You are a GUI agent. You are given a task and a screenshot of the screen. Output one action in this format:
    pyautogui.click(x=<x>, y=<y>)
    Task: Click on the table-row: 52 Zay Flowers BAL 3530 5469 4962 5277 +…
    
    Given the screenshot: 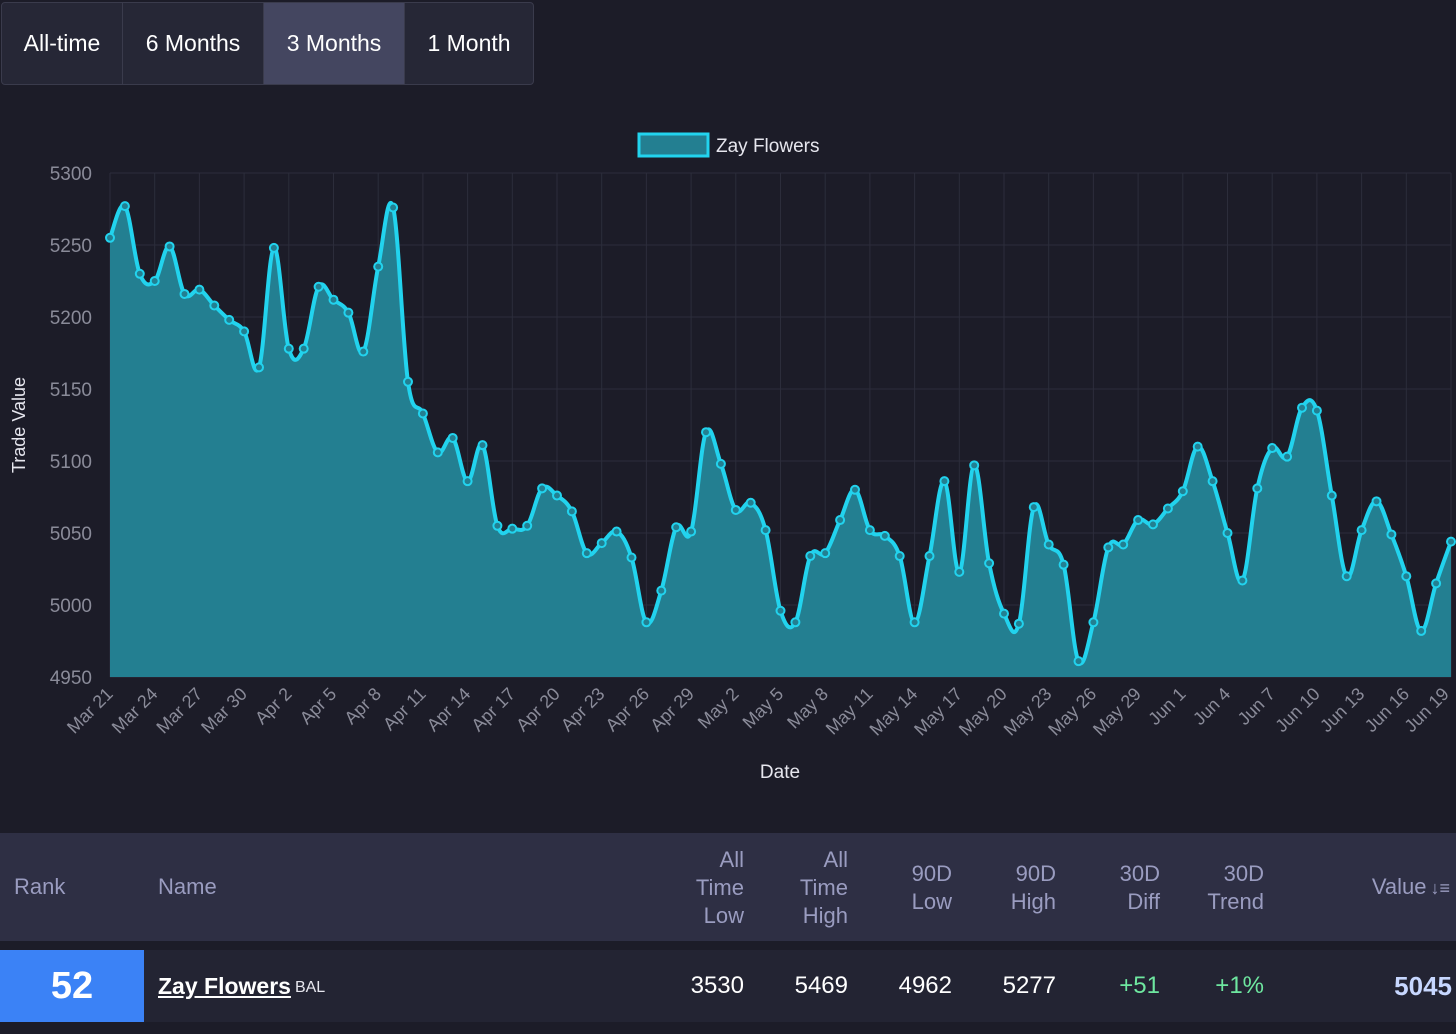 What is the action you would take?
    pyautogui.click(x=728, y=986)
    